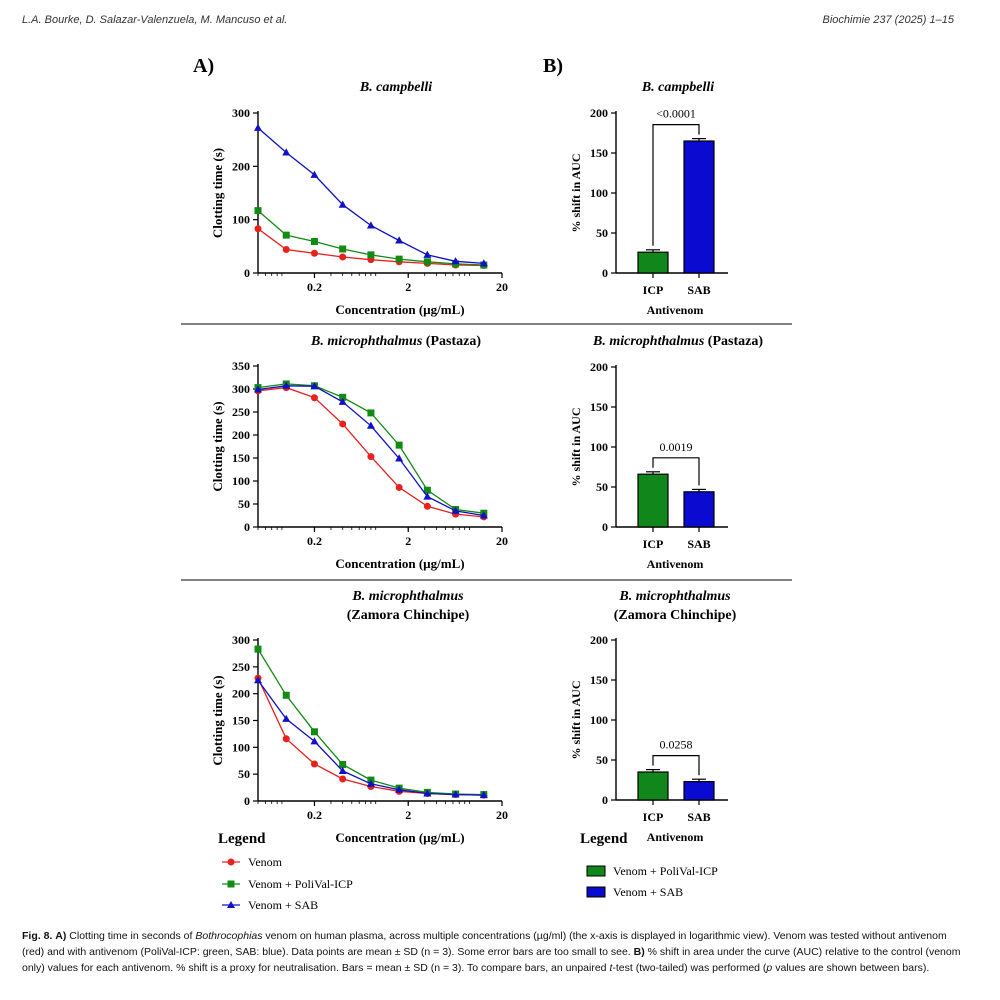 The height and width of the screenshot is (1000, 1000). I want to click on legend-b-item-sab: Venom + SAB, so click(634, 892).